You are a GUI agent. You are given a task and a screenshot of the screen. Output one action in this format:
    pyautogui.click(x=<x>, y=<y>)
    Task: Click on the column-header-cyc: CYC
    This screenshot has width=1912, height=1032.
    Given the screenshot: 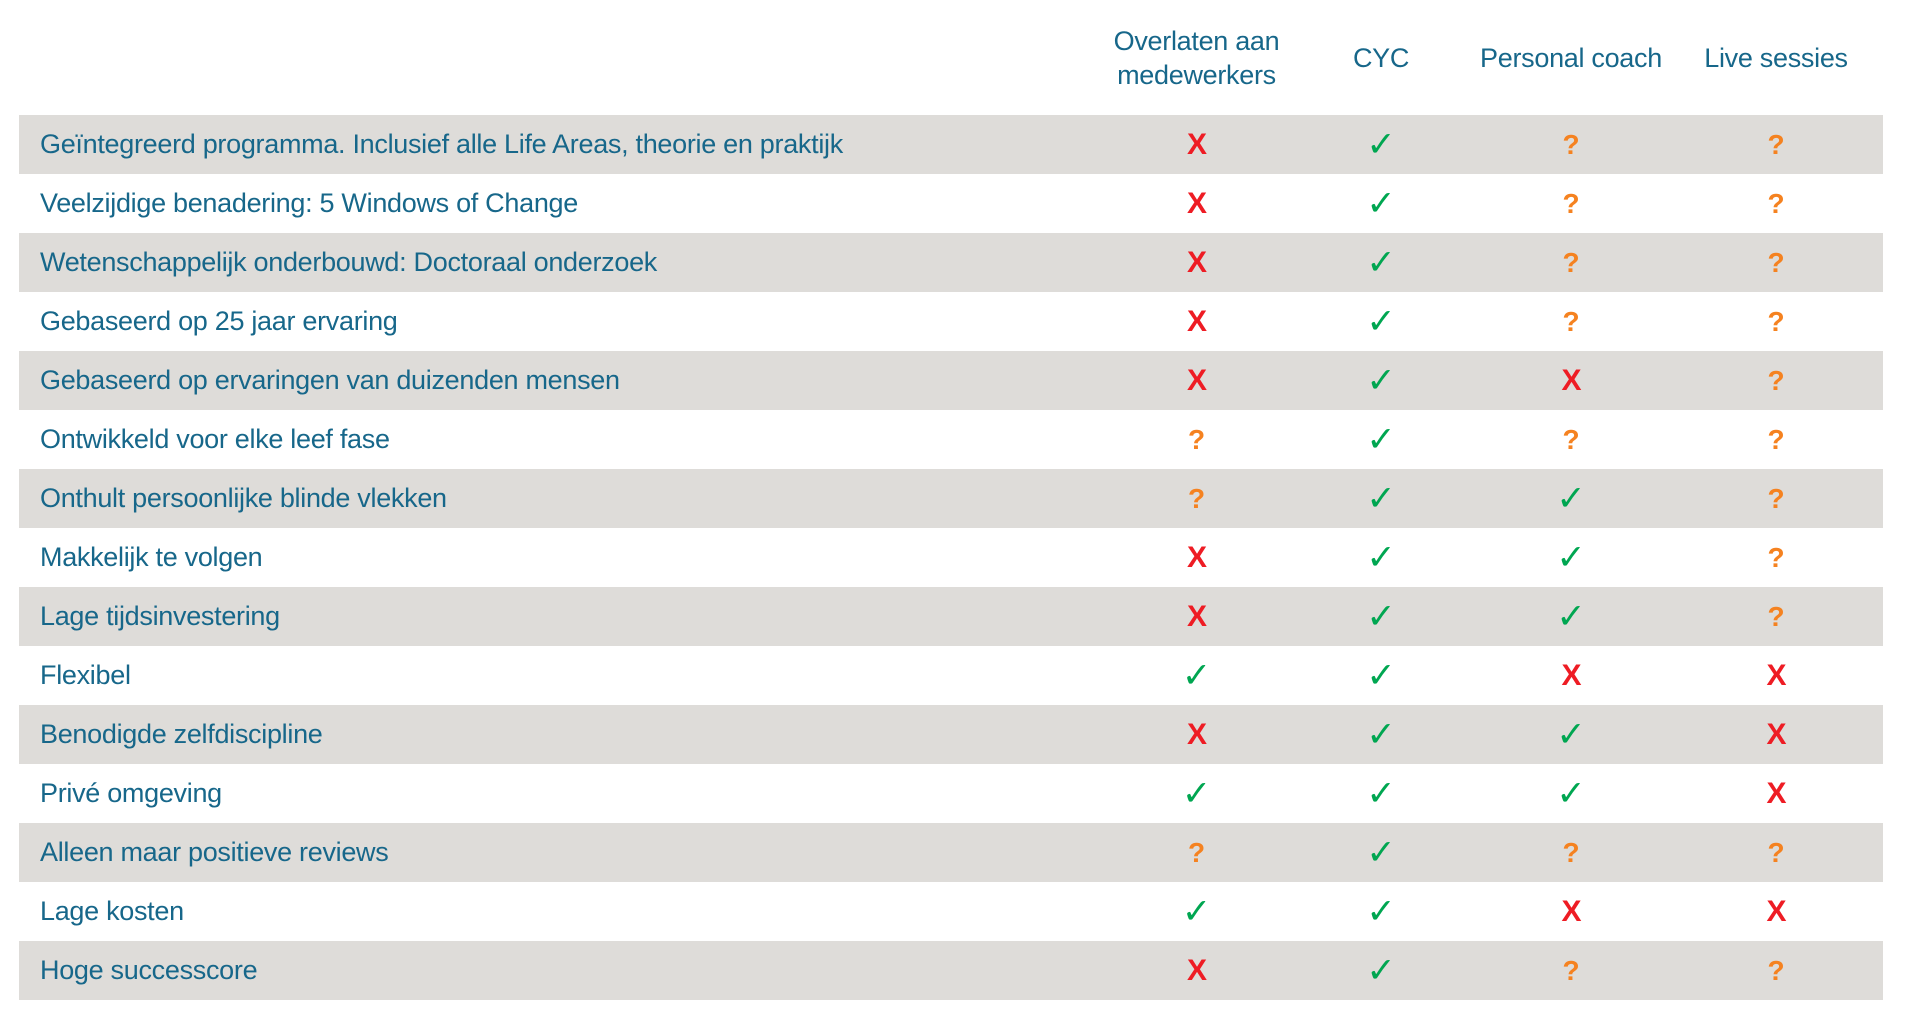 What is the action you would take?
    pyautogui.click(x=1381, y=57)
    